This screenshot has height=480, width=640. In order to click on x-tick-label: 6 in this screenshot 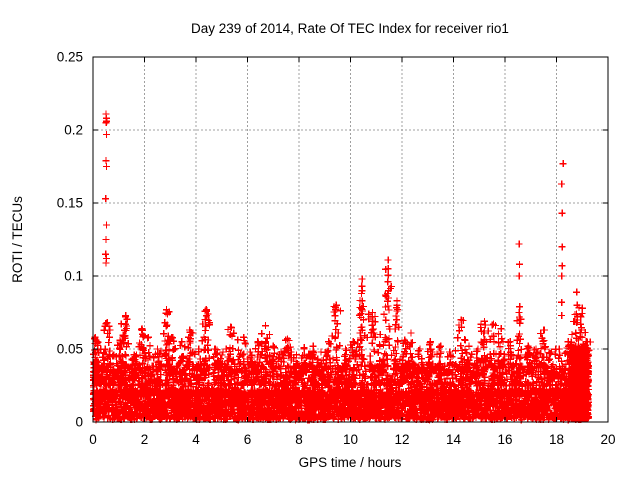, I will do `click(248, 439)`.